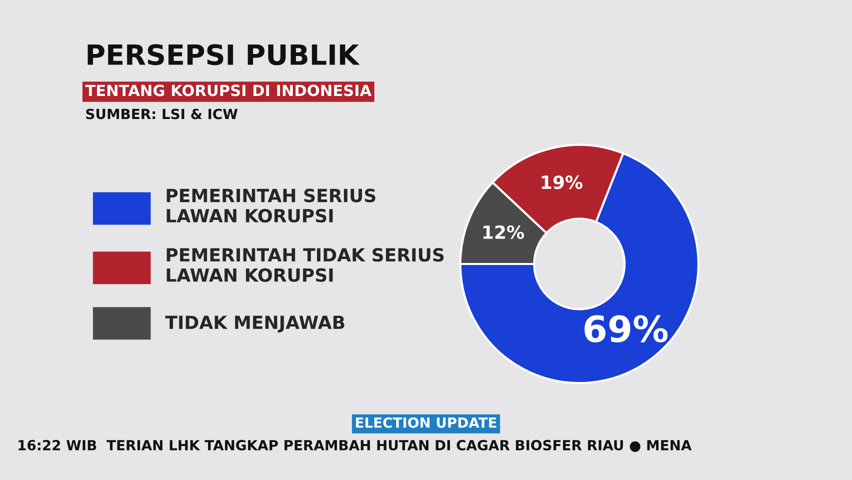  I want to click on data-label: 12%, so click(503, 232).